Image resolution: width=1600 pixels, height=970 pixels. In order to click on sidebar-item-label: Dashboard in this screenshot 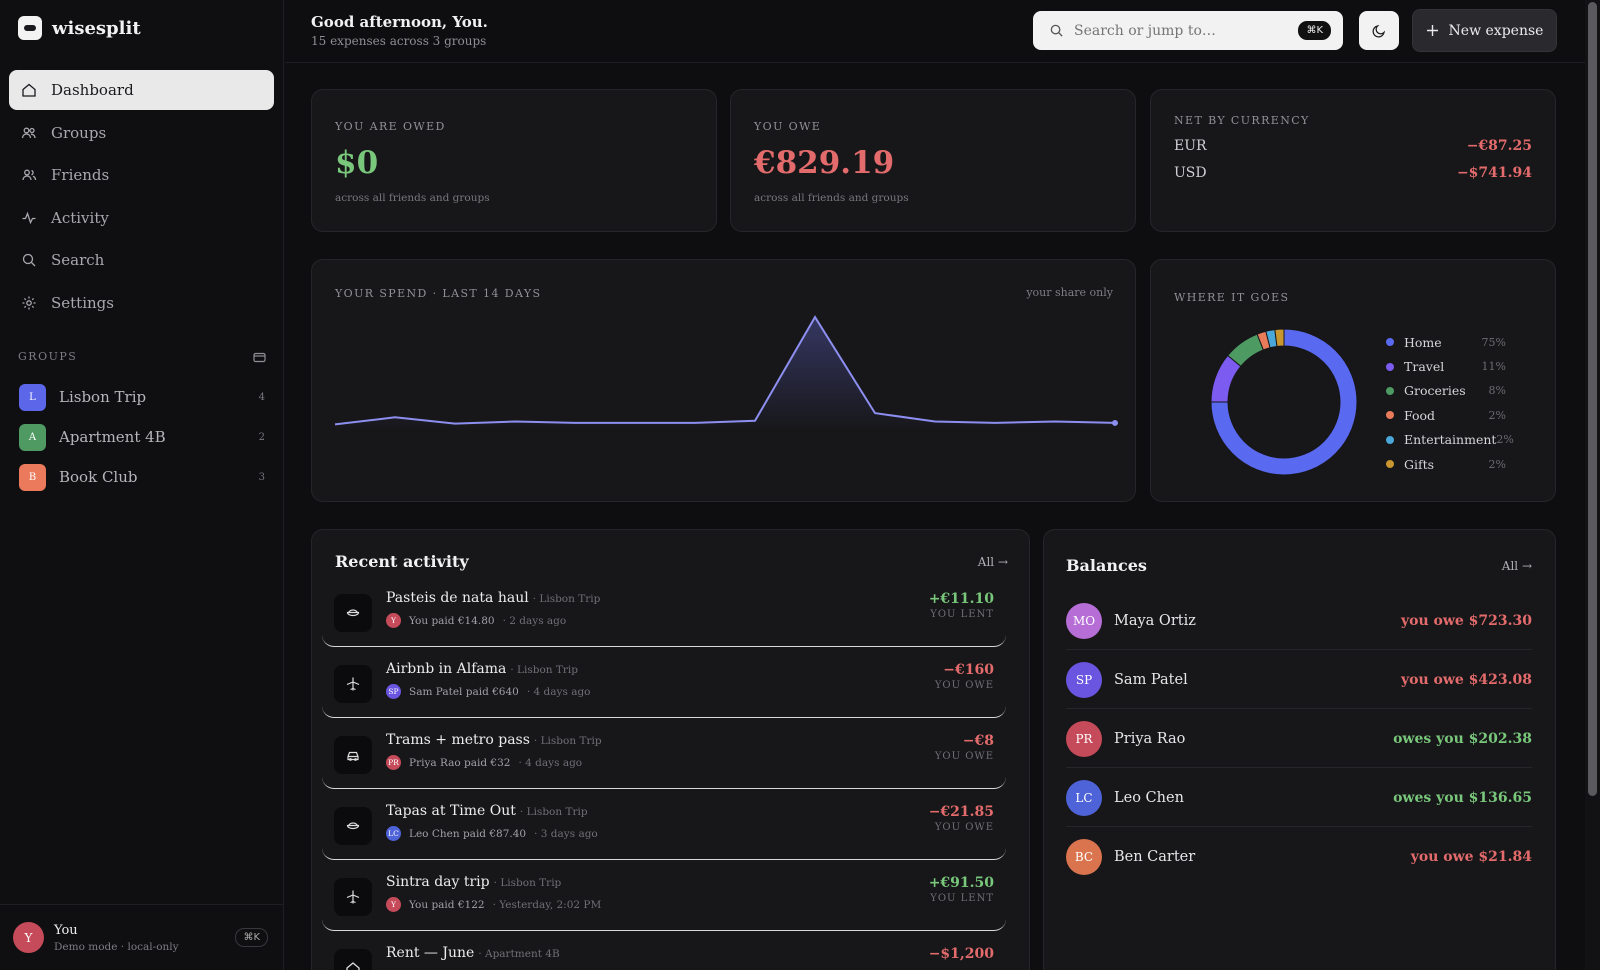, I will do `click(92, 90)`.